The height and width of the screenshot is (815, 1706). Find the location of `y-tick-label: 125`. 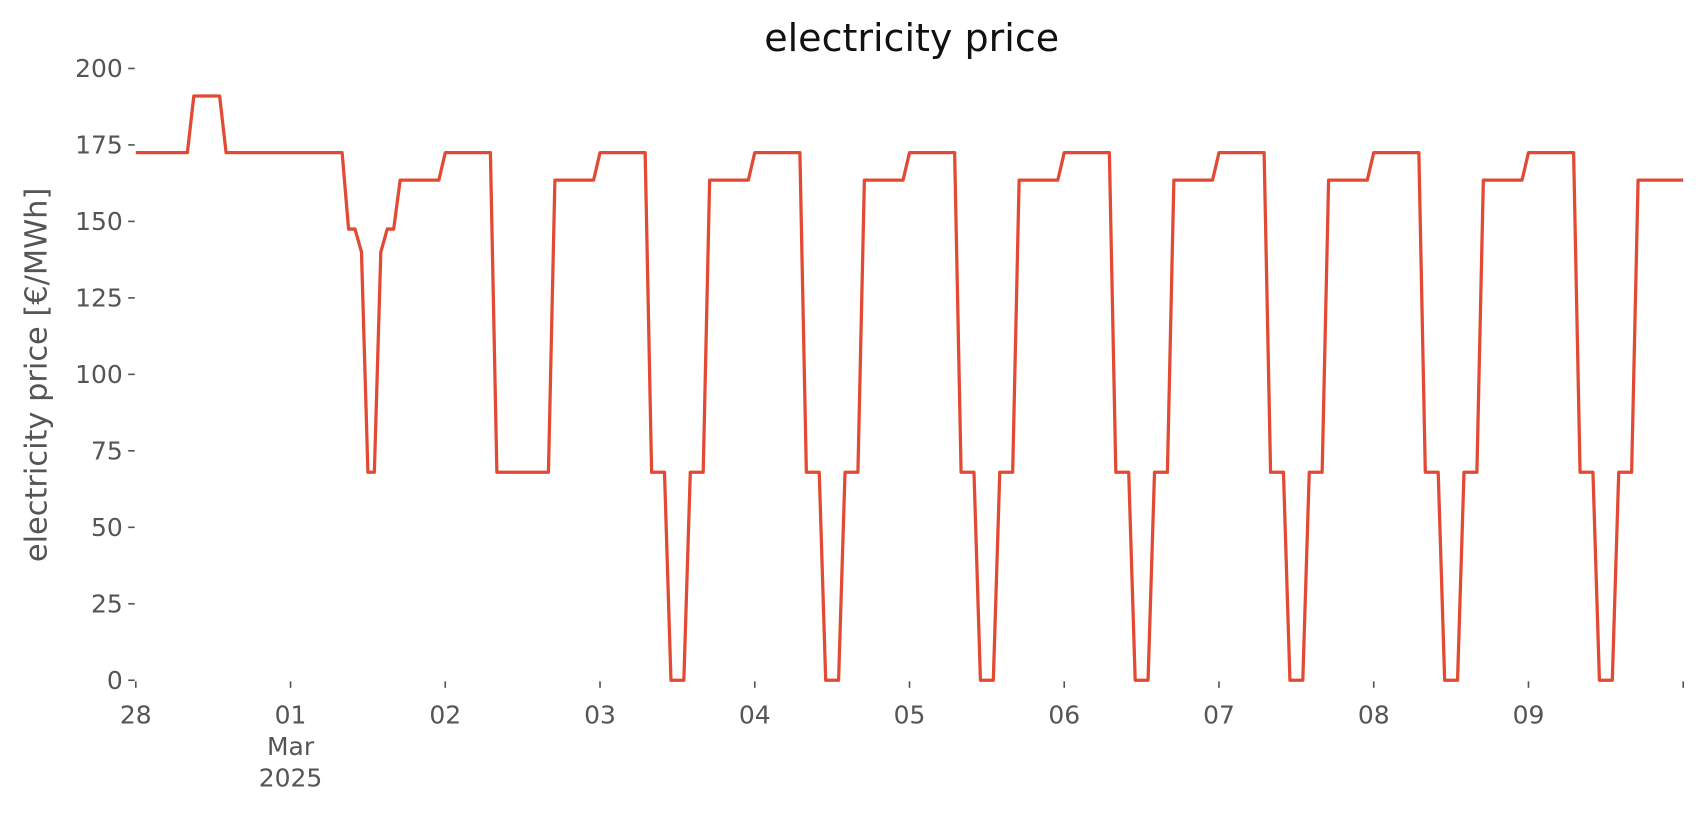

y-tick-label: 125 is located at coordinates (99, 298).